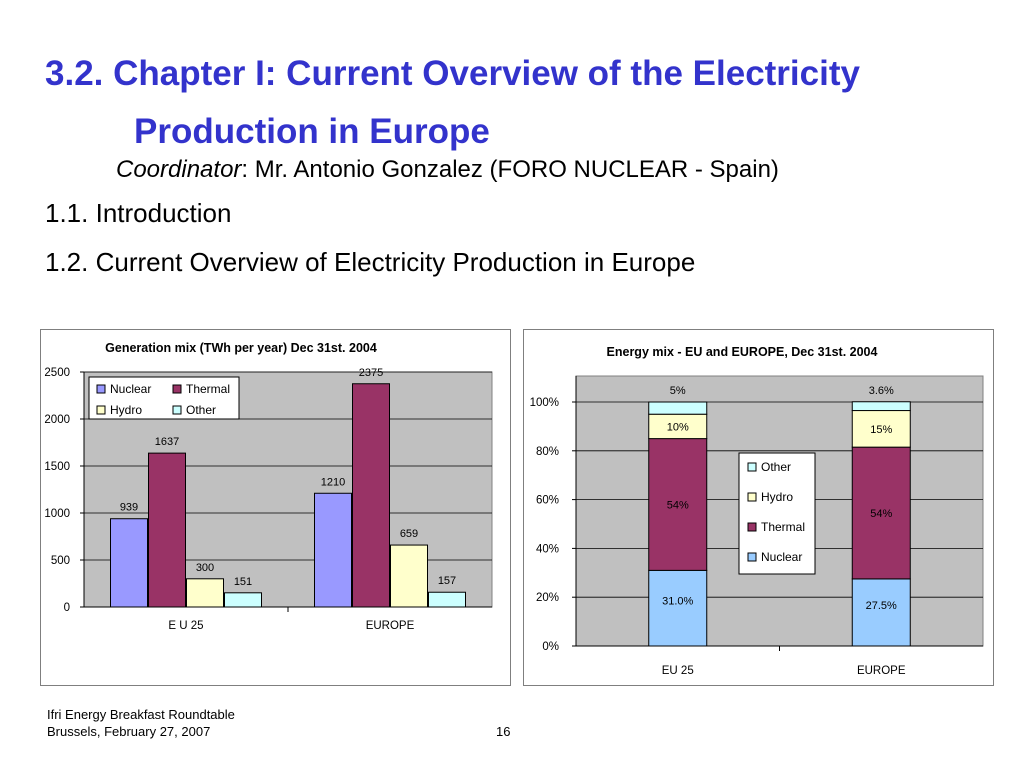  I want to click on data-label-other-europe: 157, so click(447, 581).